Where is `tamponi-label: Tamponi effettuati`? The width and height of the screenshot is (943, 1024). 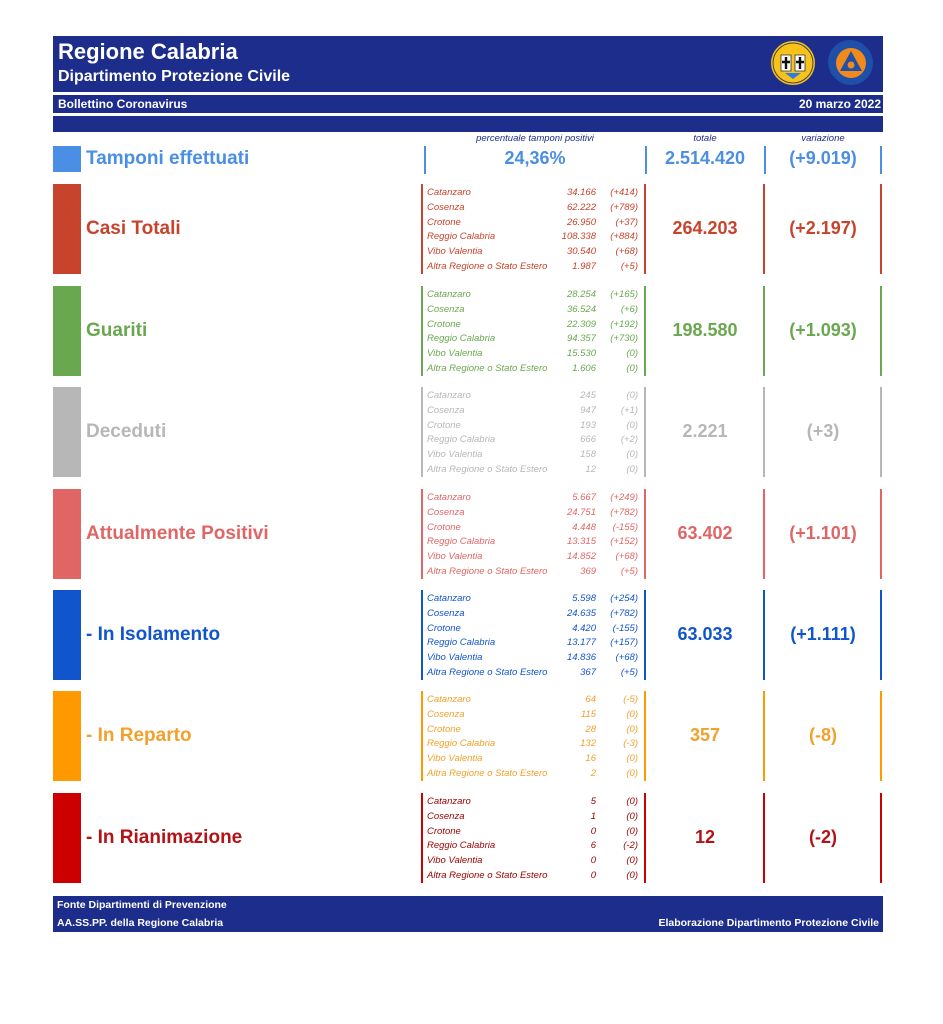 tamponi-label: Tamponi effettuati is located at coordinates (168, 158).